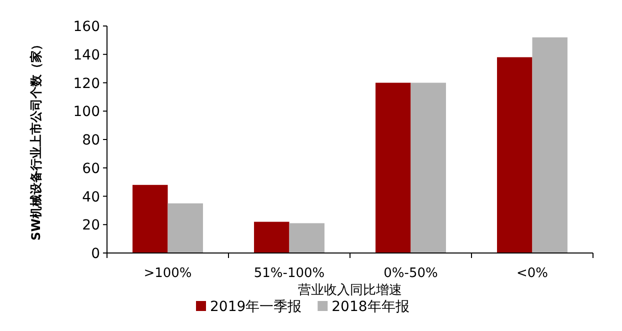 Image resolution: width=622 pixels, height=331 pixels. I want to click on x-tick-label: 0%-50%, so click(411, 273).